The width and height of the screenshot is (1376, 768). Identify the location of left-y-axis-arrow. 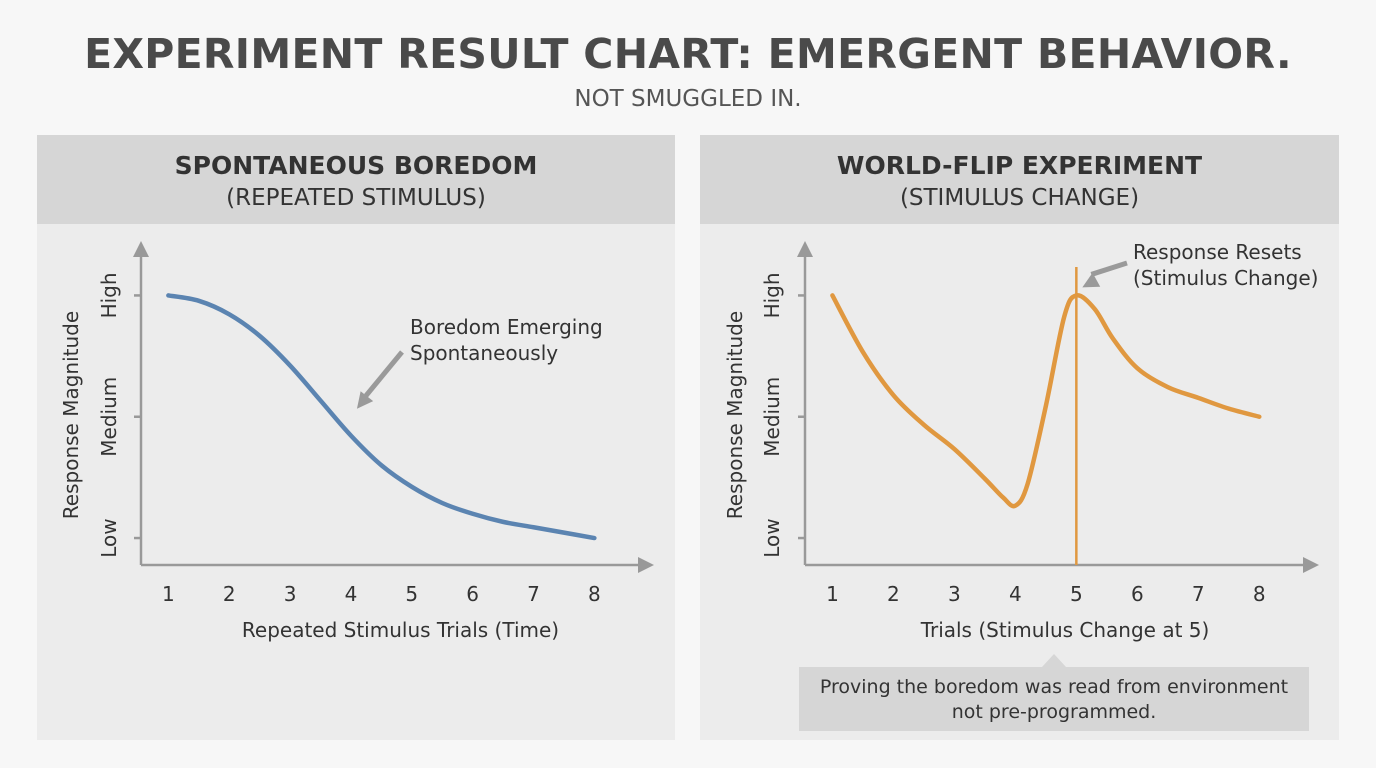
(141, 249).